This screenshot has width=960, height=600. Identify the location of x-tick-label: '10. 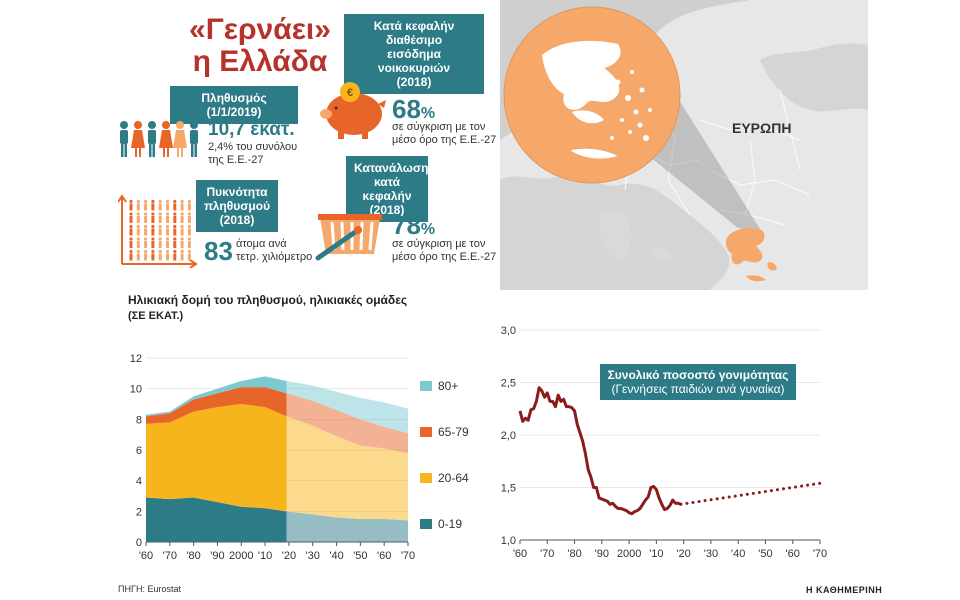
(265, 556).